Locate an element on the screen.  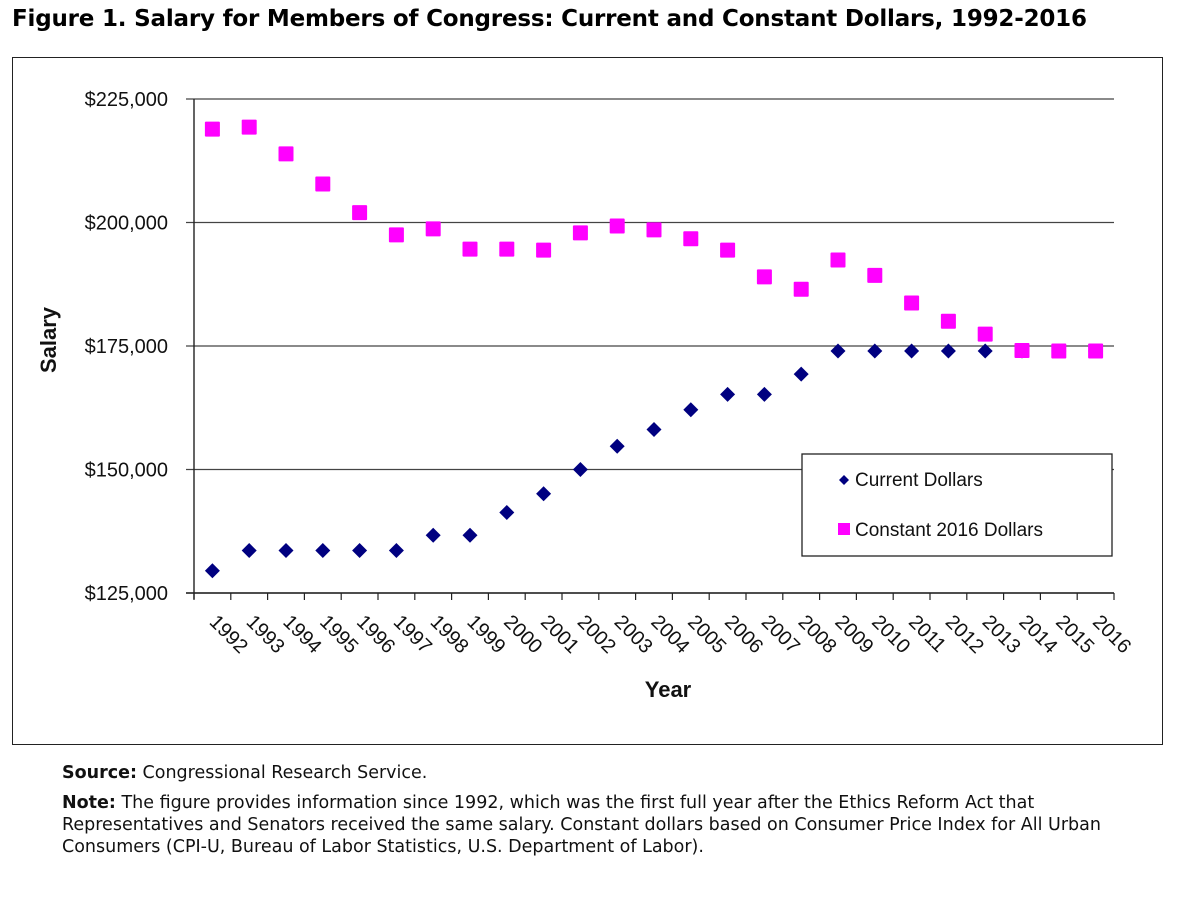
x-tick-label: 1996 is located at coordinates (375, 634).